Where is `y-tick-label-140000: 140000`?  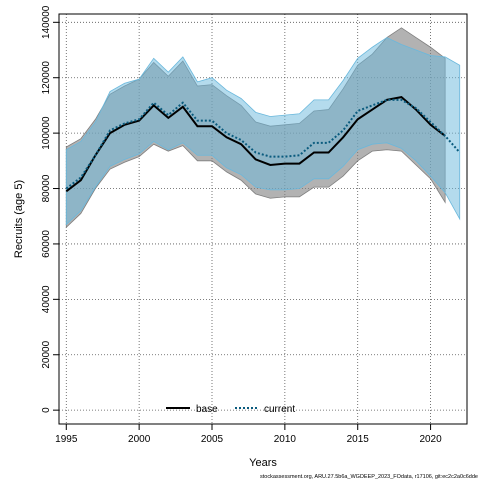 y-tick-label-140000: 140000 is located at coordinates (46, 22).